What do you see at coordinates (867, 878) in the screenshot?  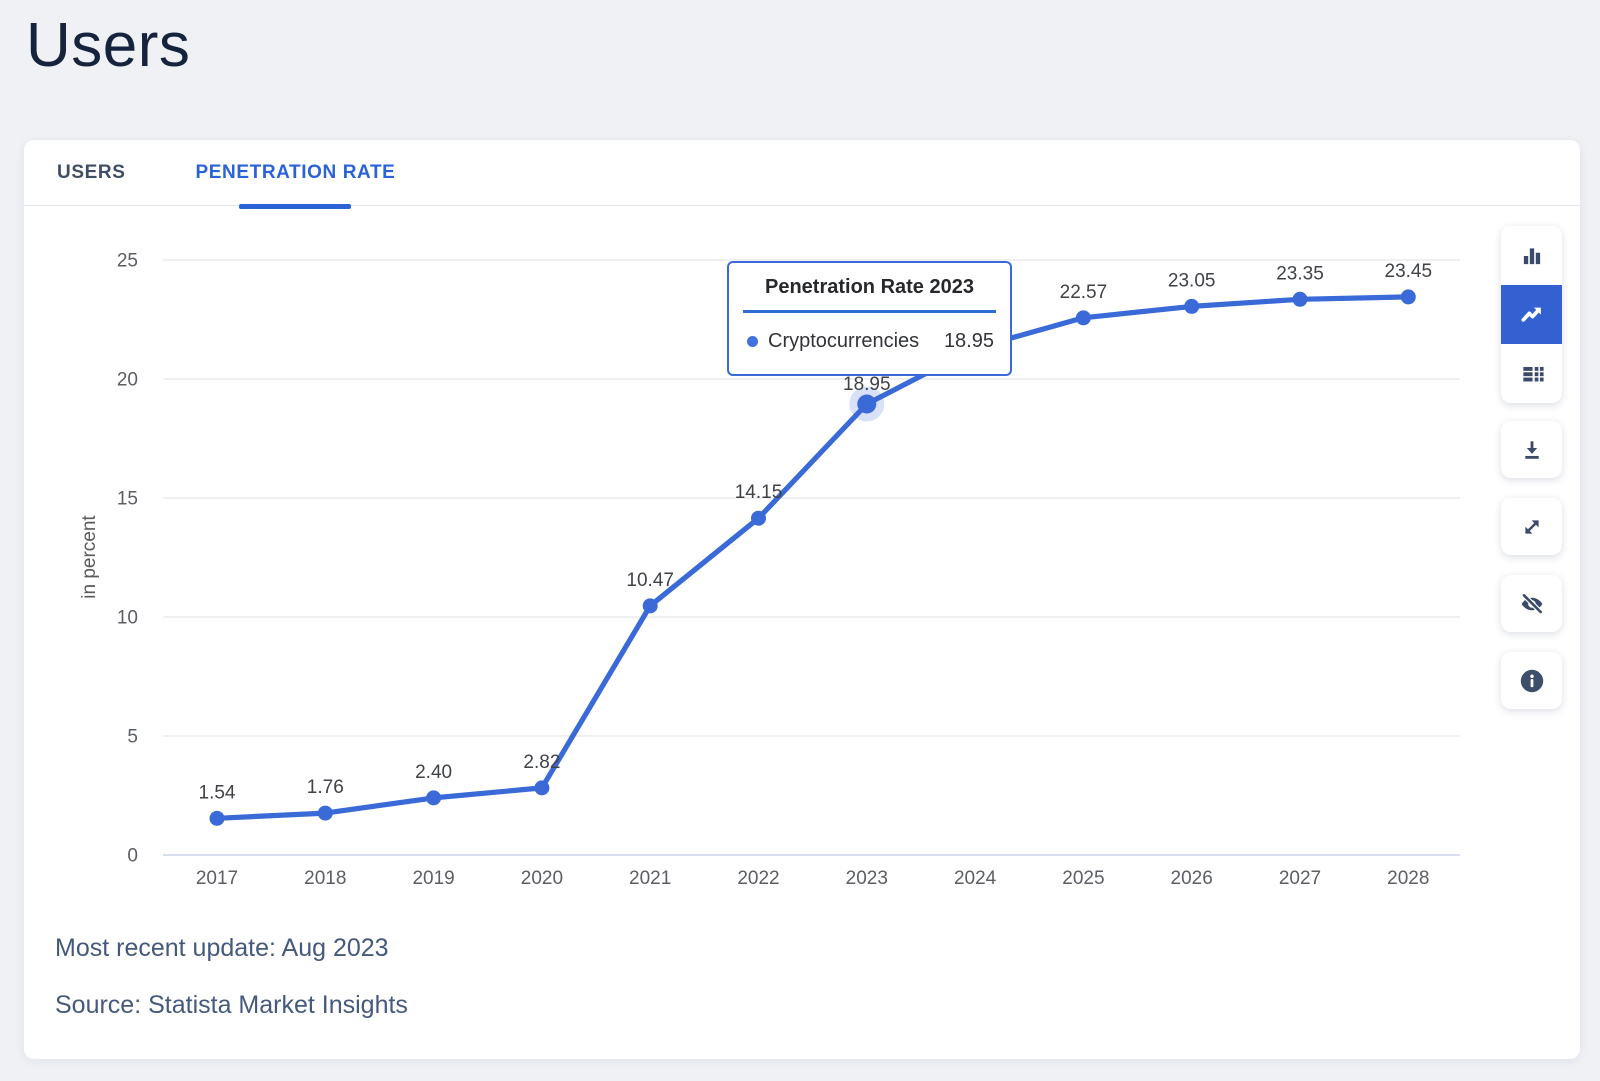 I see `x-tick-label: 2023` at bounding box center [867, 878].